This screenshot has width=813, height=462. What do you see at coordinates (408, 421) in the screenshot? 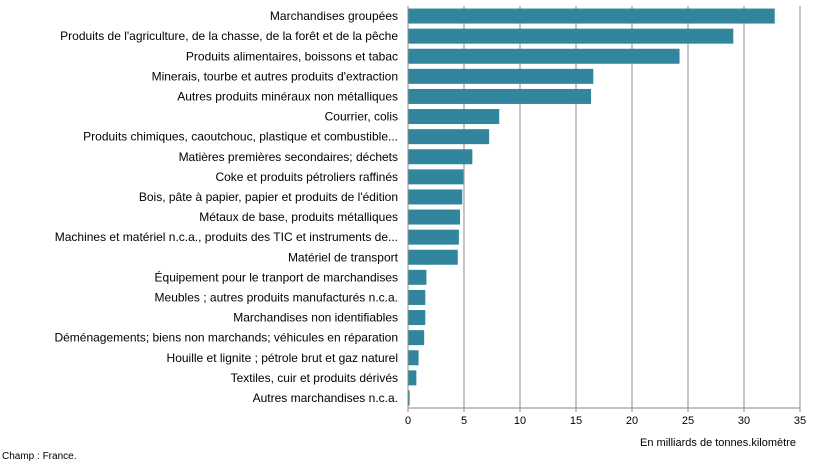
I see `x-tick-label: 0` at bounding box center [408, 421].